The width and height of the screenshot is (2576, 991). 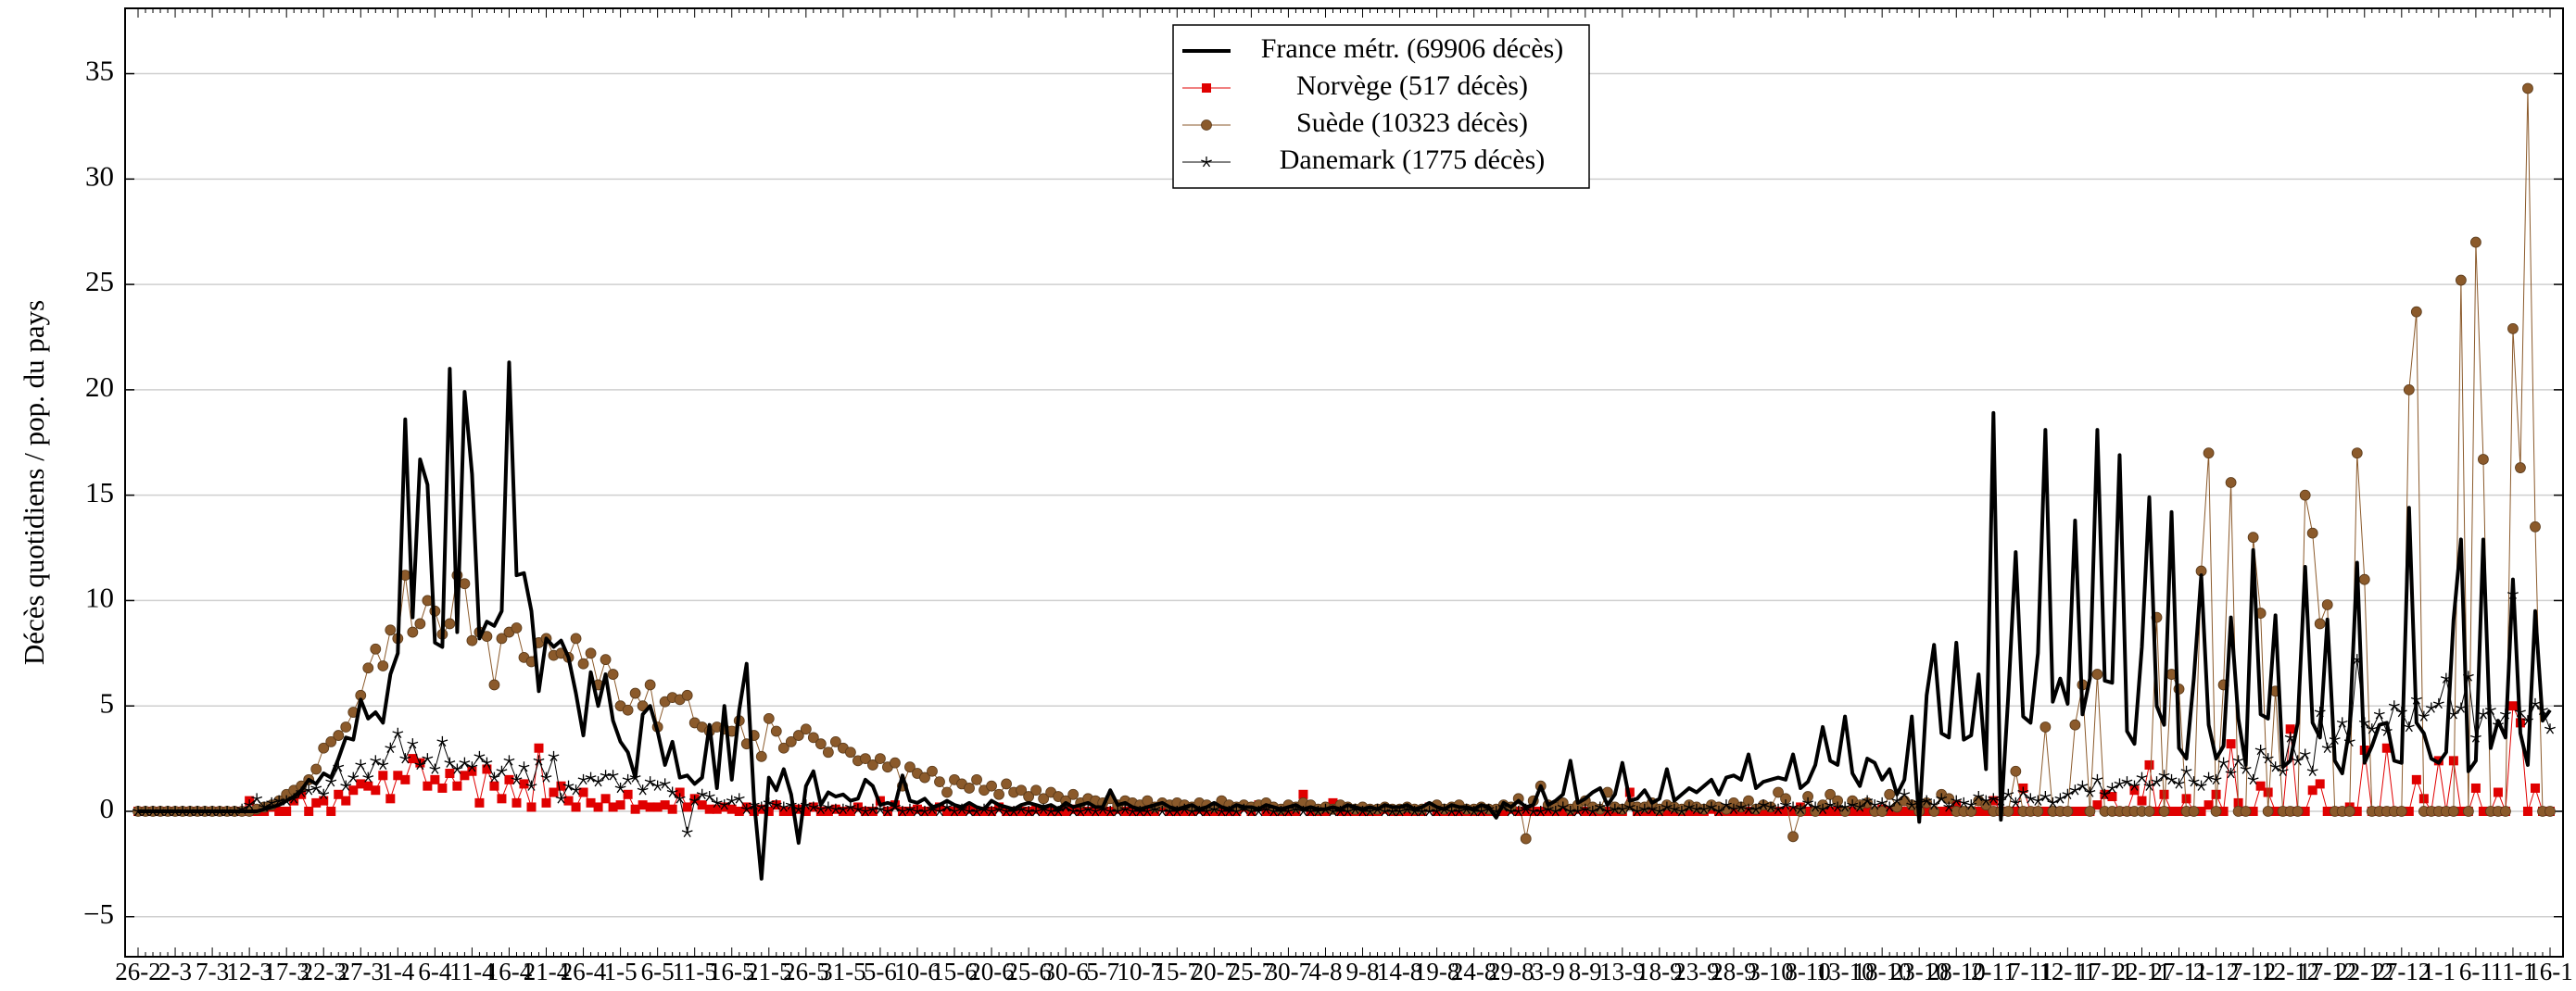 What do you see at coordinates (1660, 972) in the screenshot?
I see `x-tick-label: 18-9` at bounding box center [1660, 972].